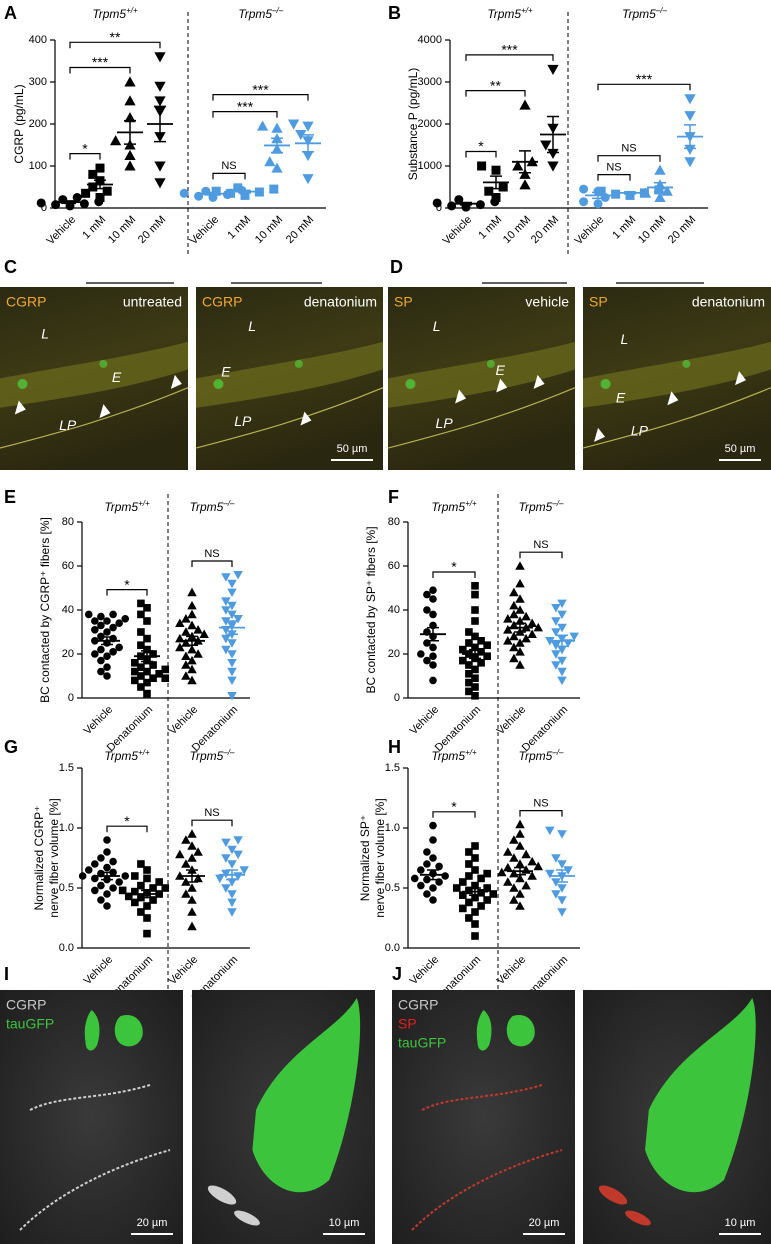 The image size is (771, 1244). What do you see at coordinates (605, 383) in the screenshot?
I see `cell` at bounding box center [605, 383].